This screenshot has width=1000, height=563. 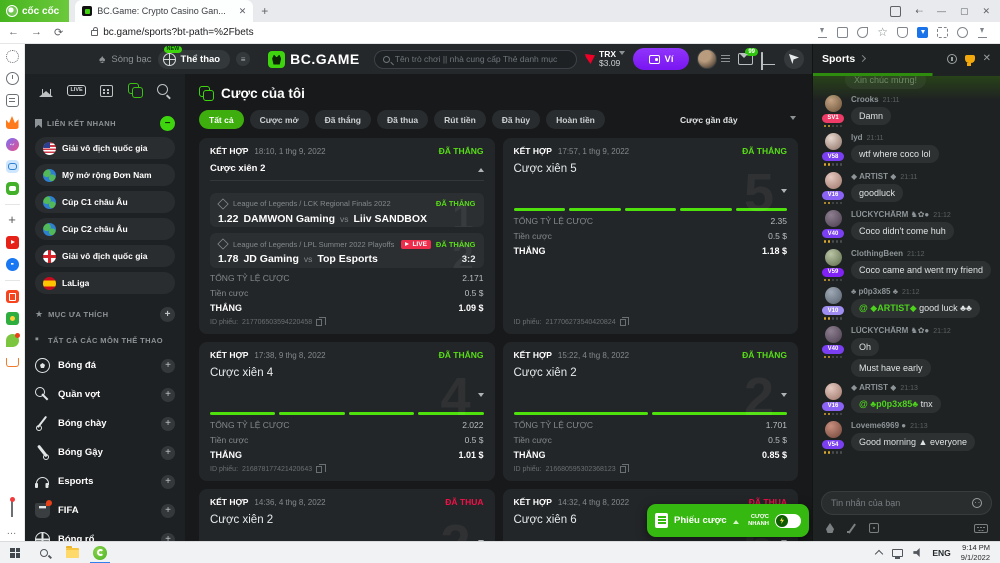 I want to click on share-icon, so click(x=863, y=32).